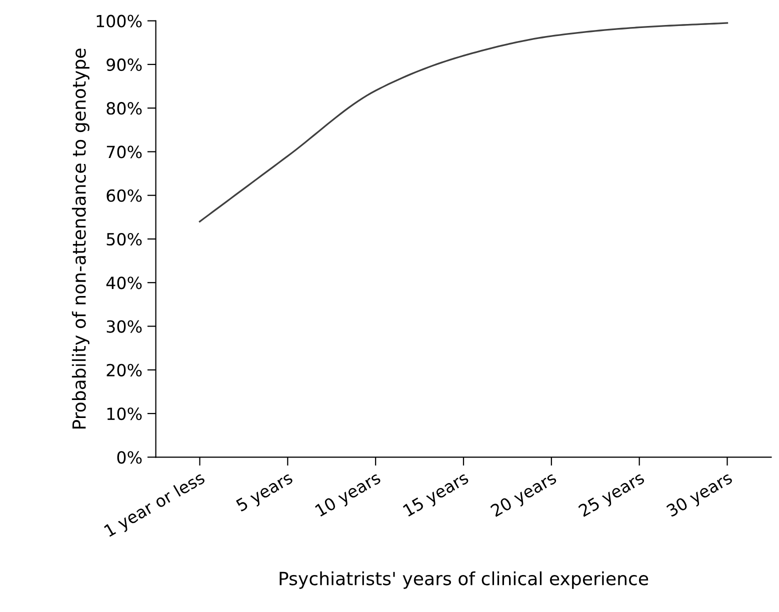 The width and height of the screenshot is (779, 612). I want to click on y-tick-label: 20%, so click(124, 370).